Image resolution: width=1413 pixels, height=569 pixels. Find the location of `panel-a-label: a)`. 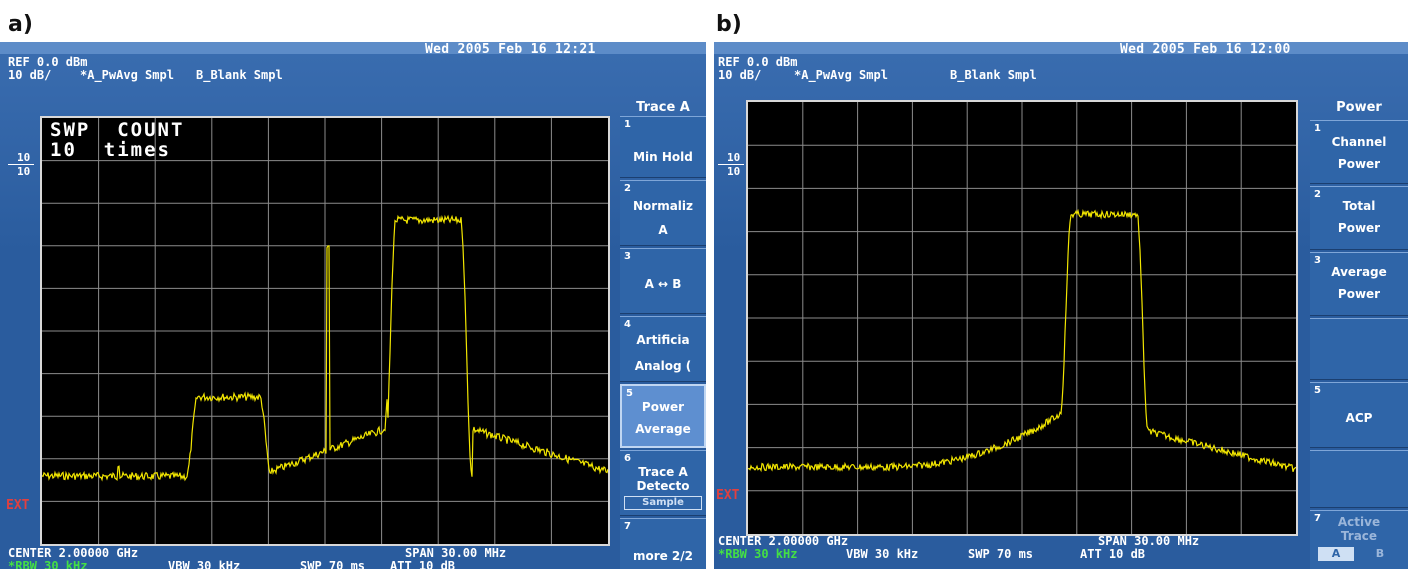

panel-a-label: a) is located at coordinates (20, 24).